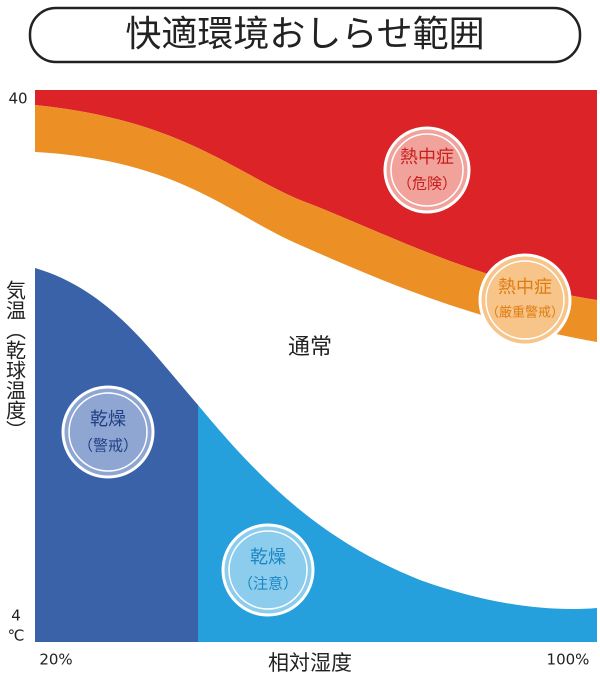 Image resolution: width=600 pixels, height=688 pixels. Describe the element at coordinates (310, 347) in the screenshot. I see `normal-label: 通常` at that location.